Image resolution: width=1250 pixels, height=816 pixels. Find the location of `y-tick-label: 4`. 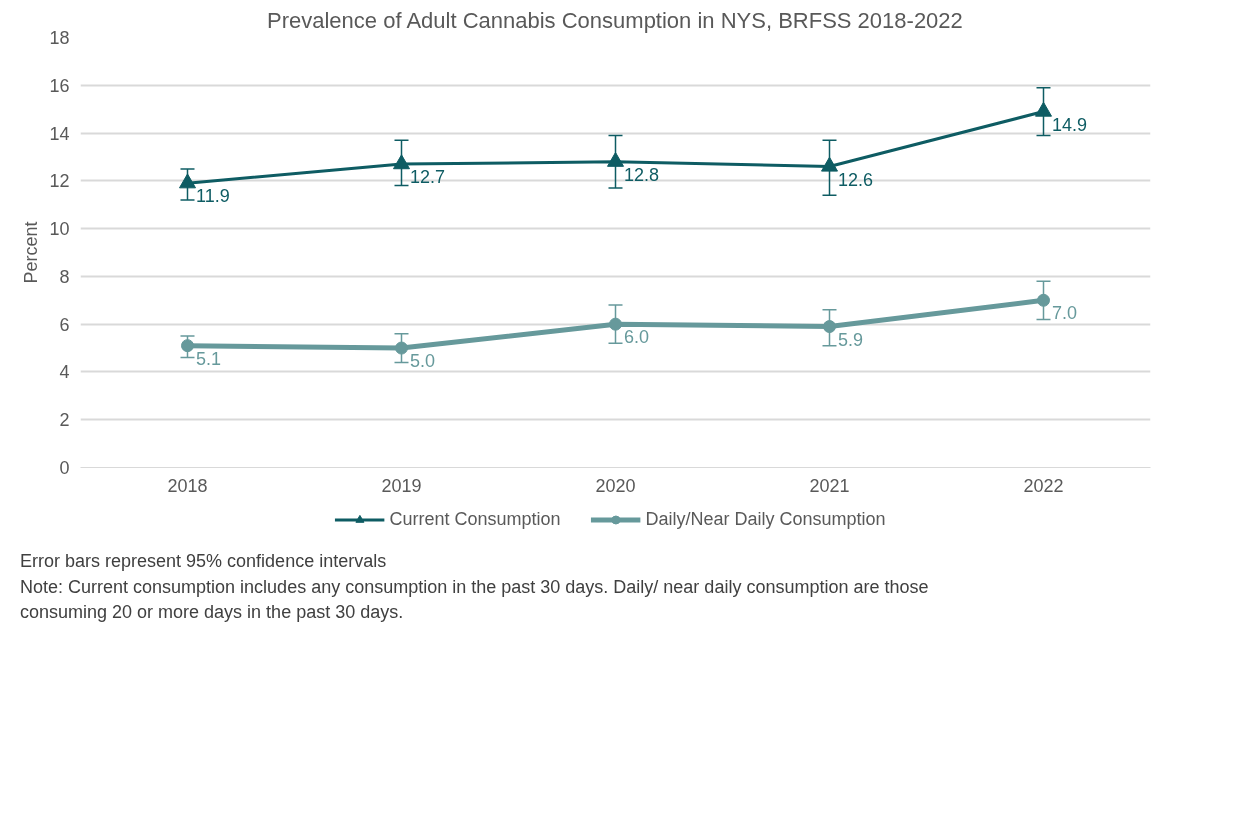

y-tick-label: 4 is located at coordinates (64, 372).